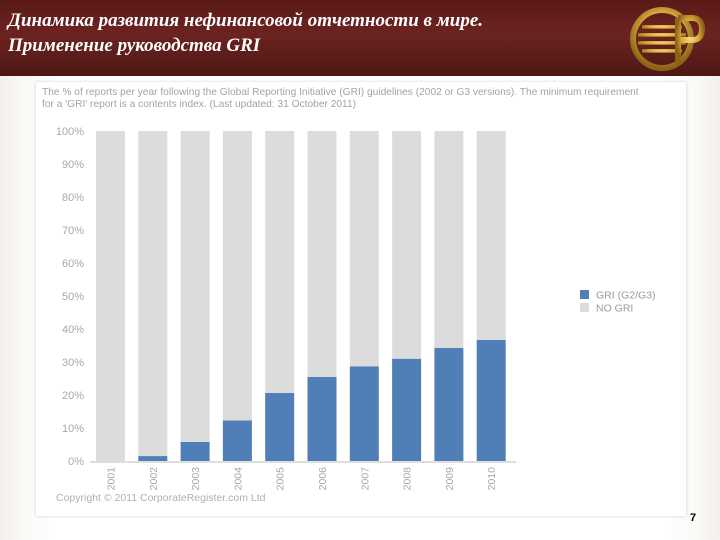 Image resolution: width=720 pixels, height=540 pixels. What do you see at coordinates (449, 404) in the screenshot?
I see `bar-gri-2009` at bounding box center [449, 404].